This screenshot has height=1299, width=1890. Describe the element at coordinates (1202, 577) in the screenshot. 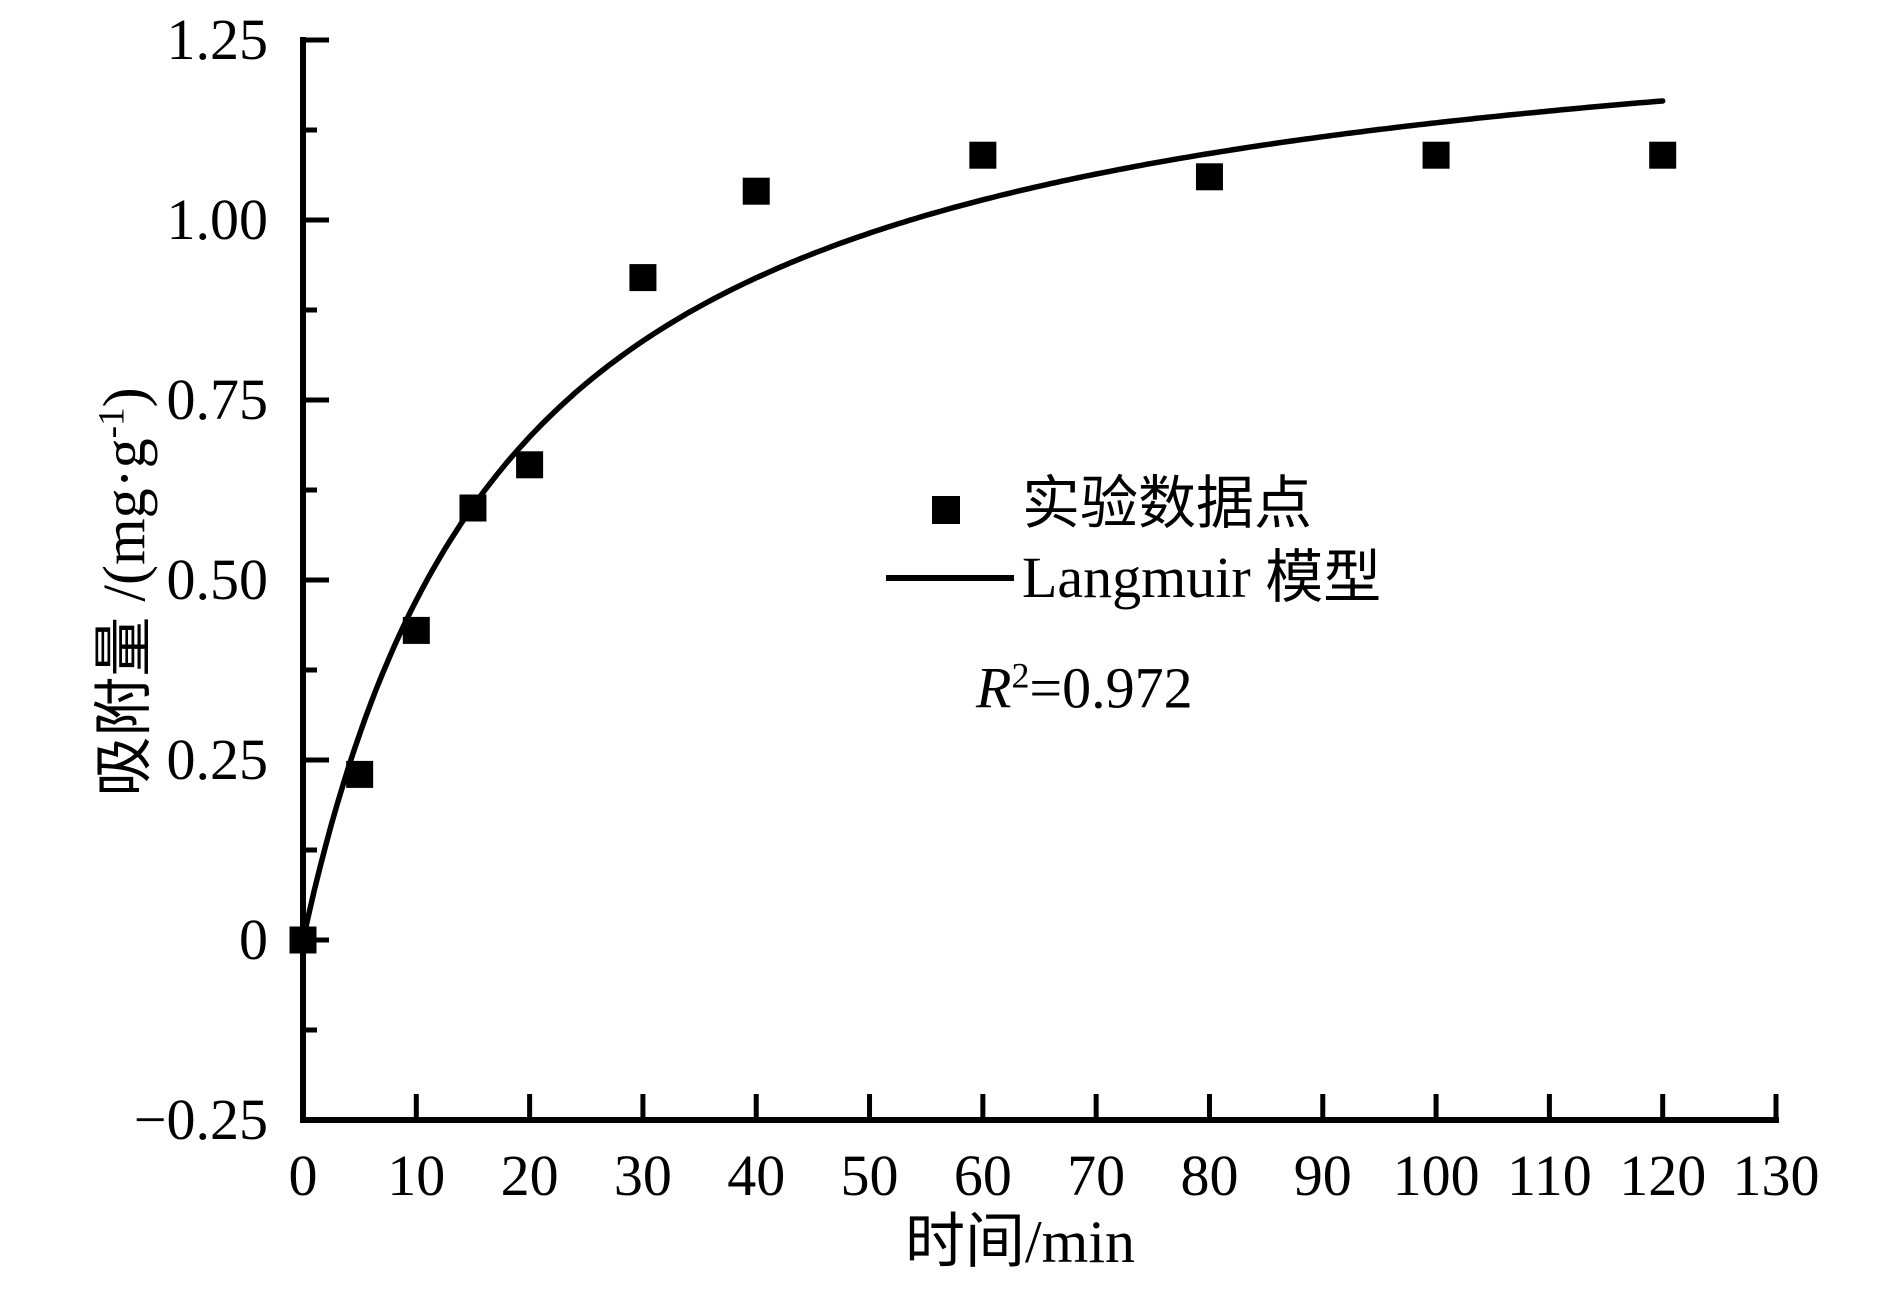

I see `legend-label-langmuir-model: Langmuir 模型` at that location.